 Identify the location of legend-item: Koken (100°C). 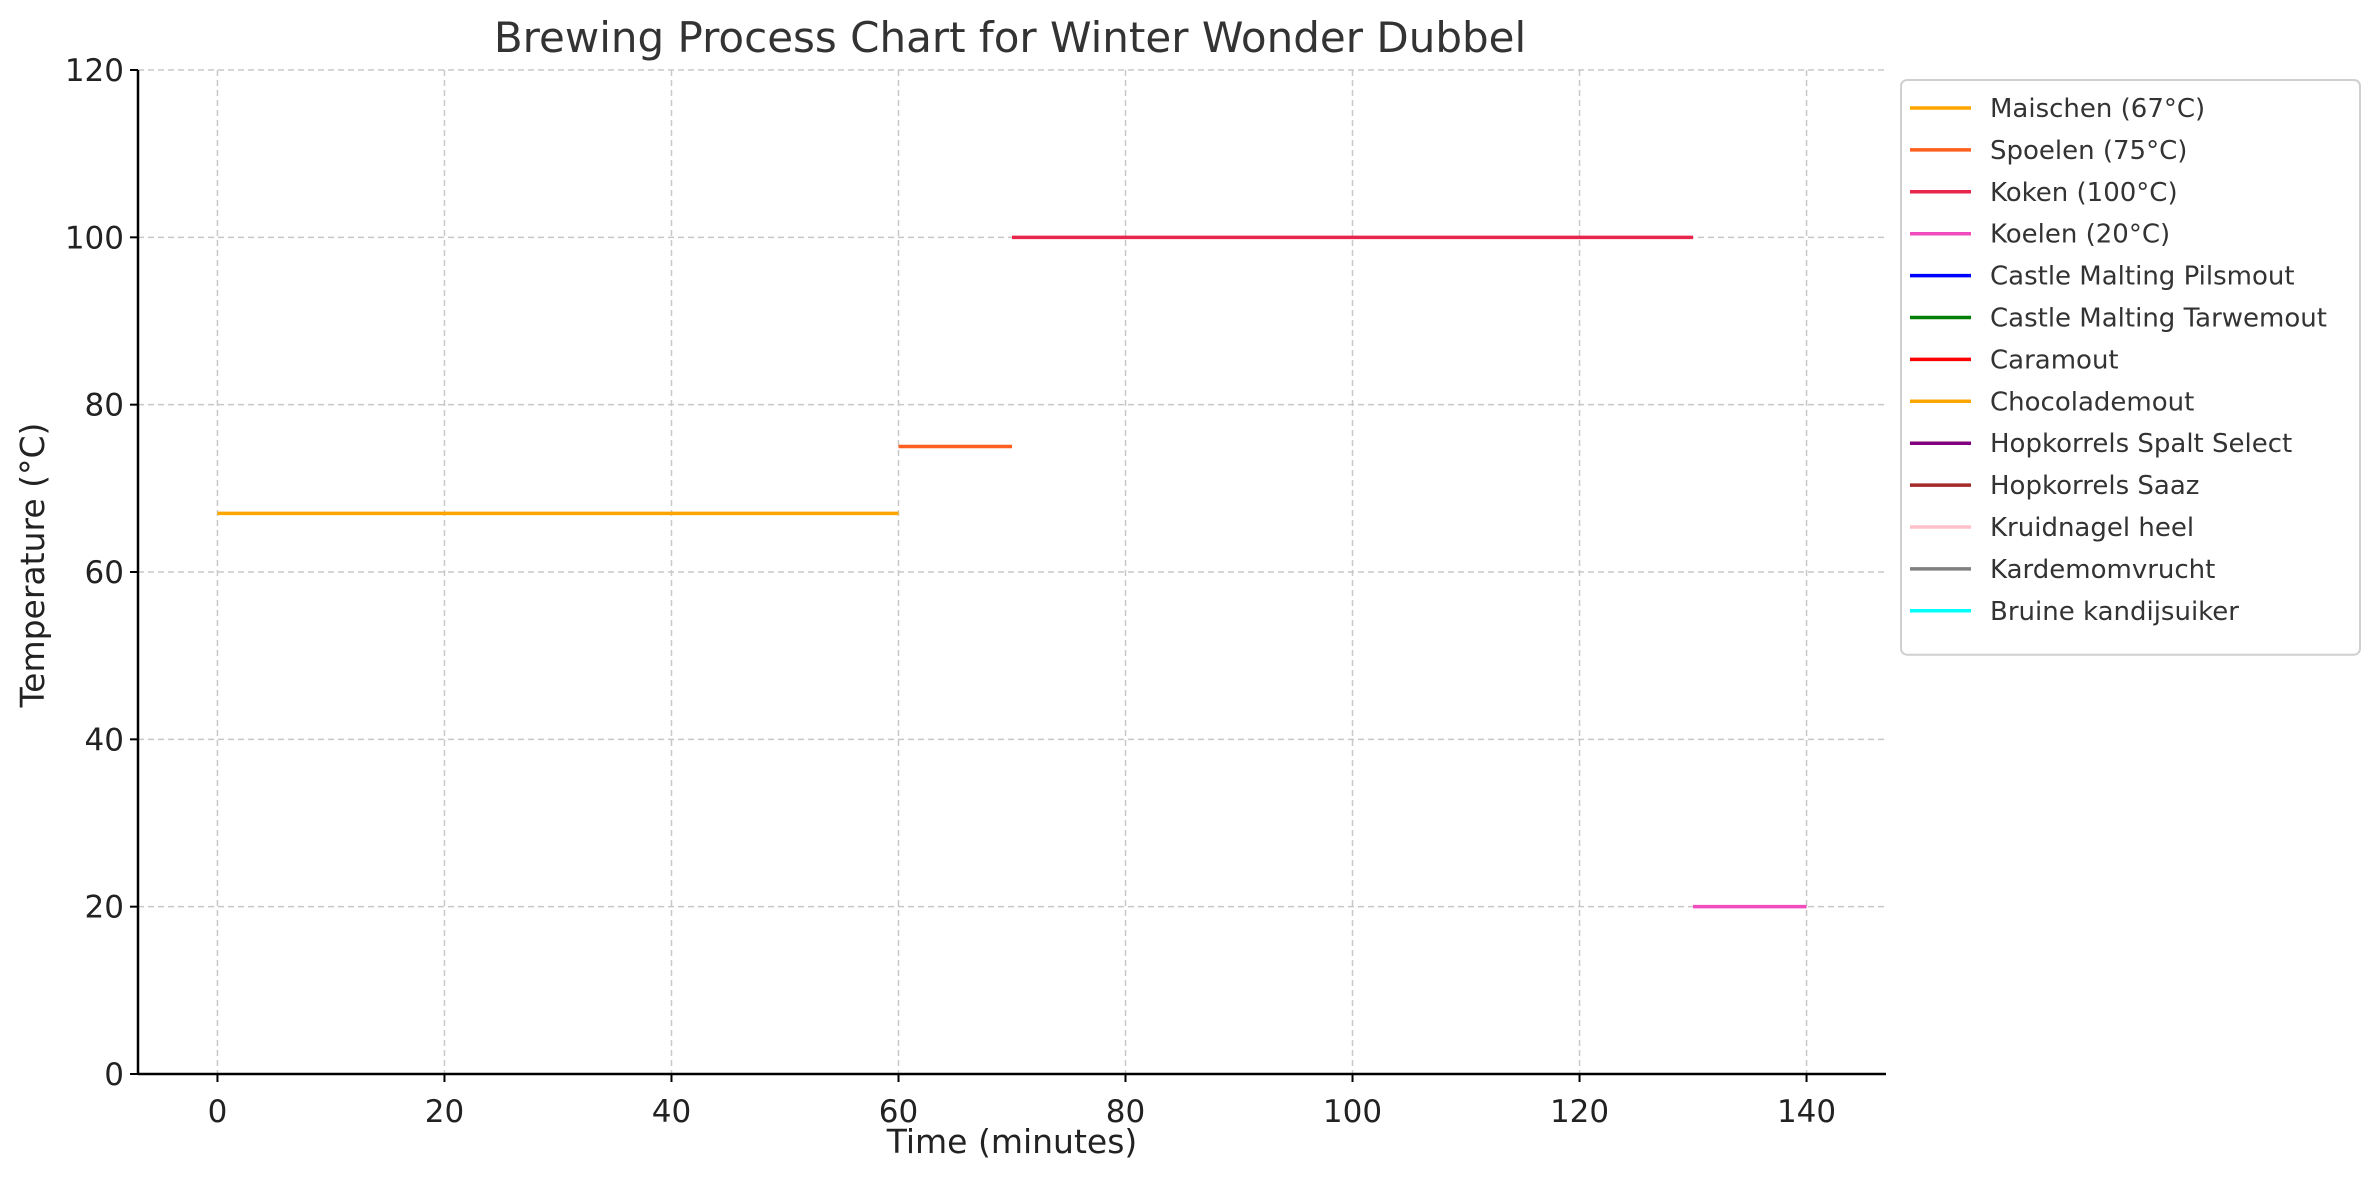
(2044, 193).